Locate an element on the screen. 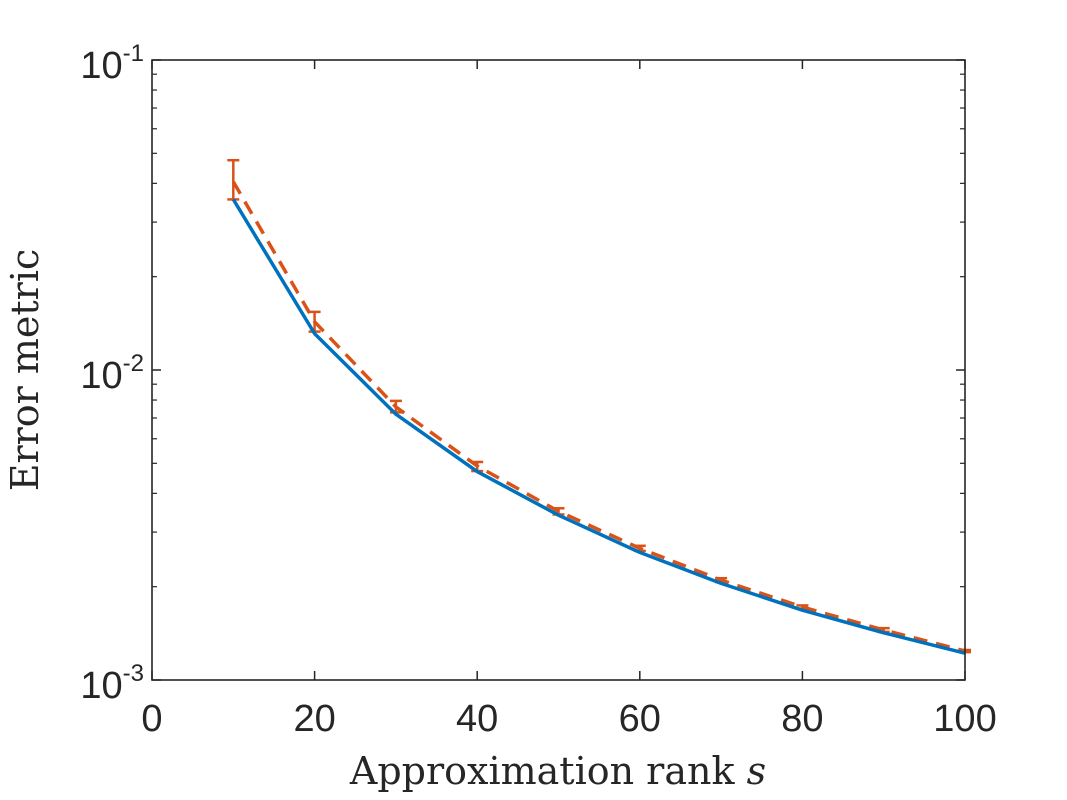 The image size is (1067, 800). y-tick-exponent: -2 is located at coordinates (133, 363).